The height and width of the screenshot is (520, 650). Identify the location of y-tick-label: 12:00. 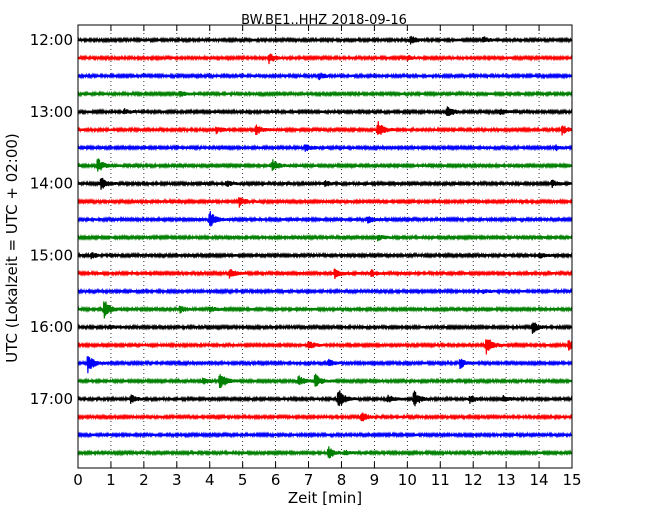
(51, 40).